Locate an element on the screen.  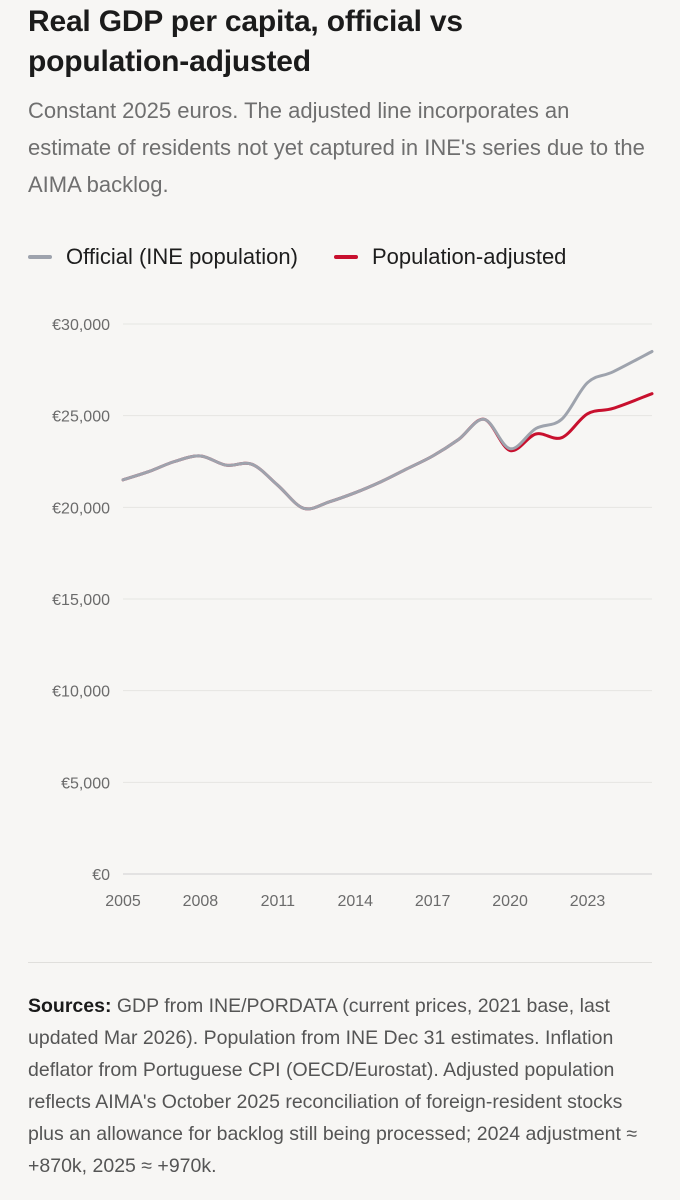
y-tick-label: €30,000 is located at coordinates (81, 325).